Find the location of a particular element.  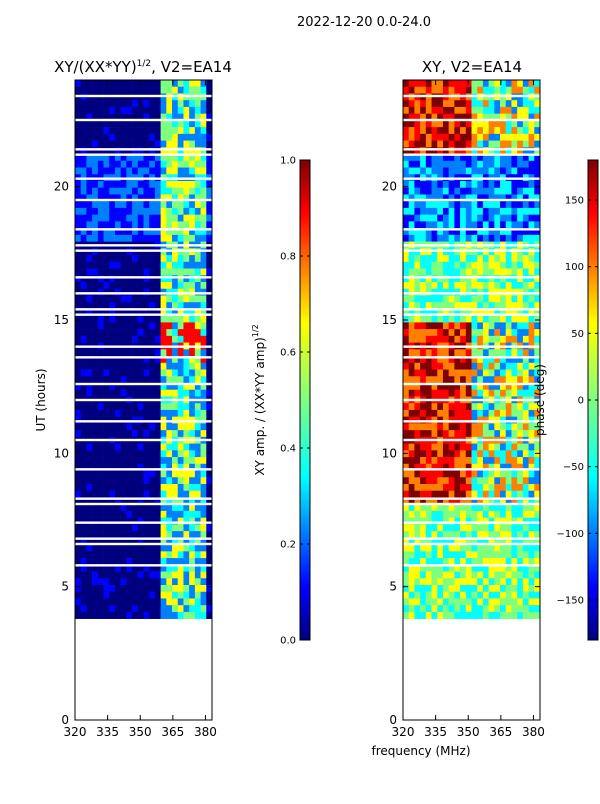

left-y-tick-label: 20 is located at coordinates (61, 187).